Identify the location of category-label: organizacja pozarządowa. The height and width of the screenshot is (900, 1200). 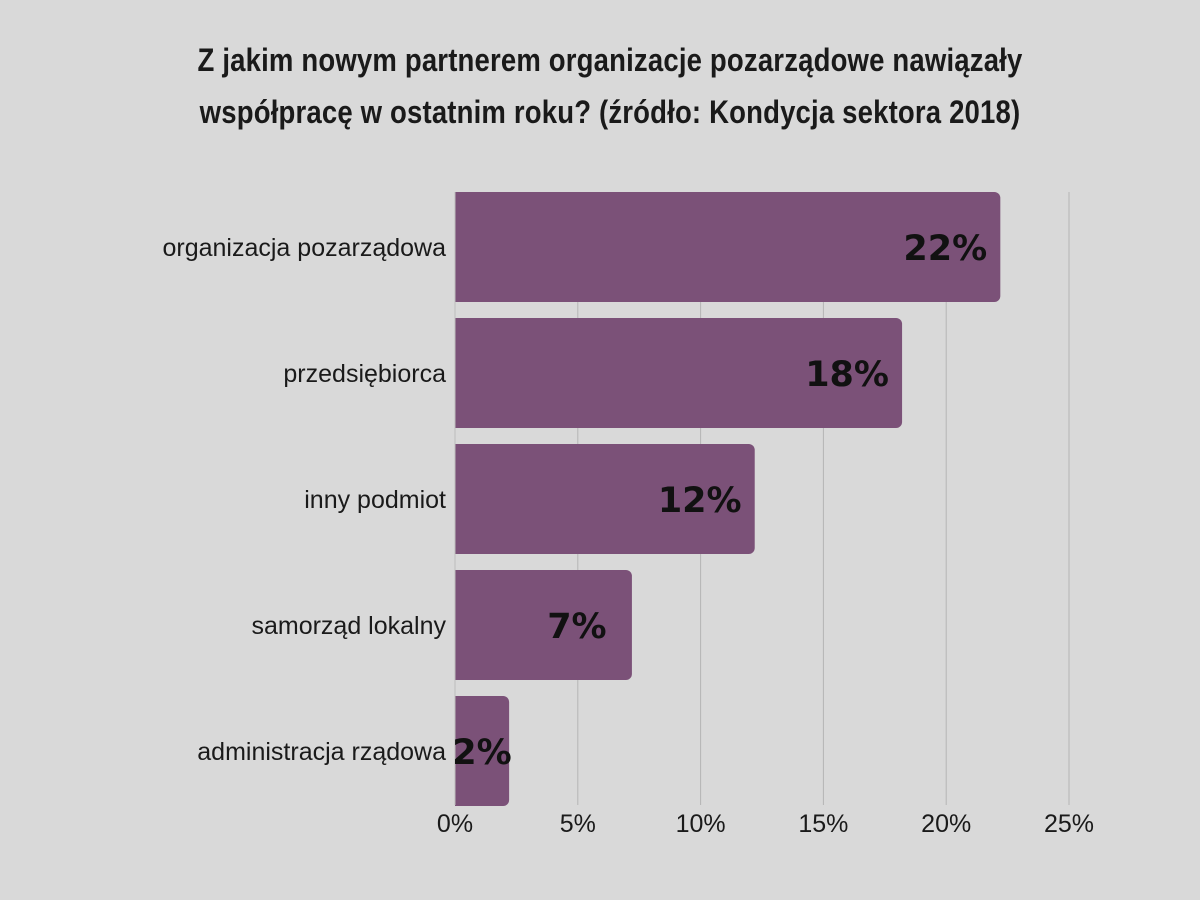
(304, 248).